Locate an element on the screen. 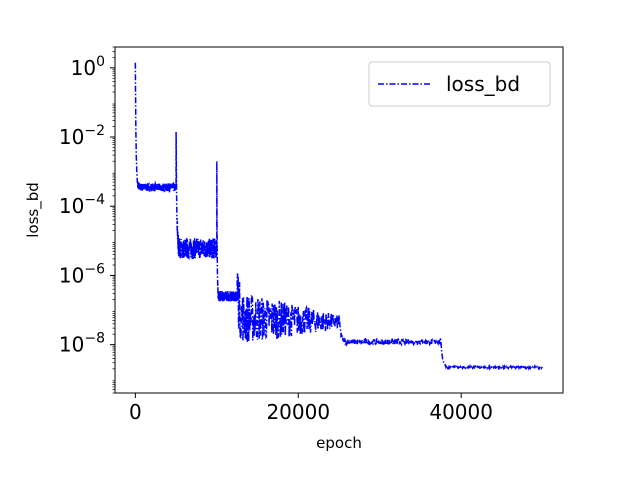 This screenshot has height=480, width=640. y-tick-label: 10⁻⁸ is located at coordinates (82, 344).